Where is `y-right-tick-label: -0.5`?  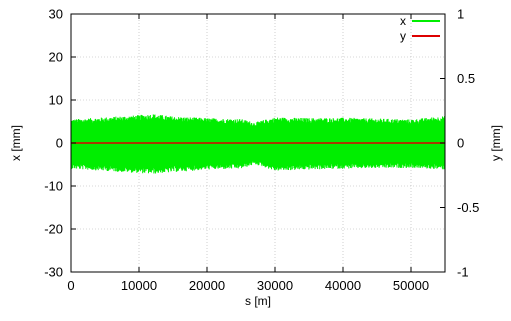
y-right-tick-label: -0.5 is located at coordinates (468, 207).